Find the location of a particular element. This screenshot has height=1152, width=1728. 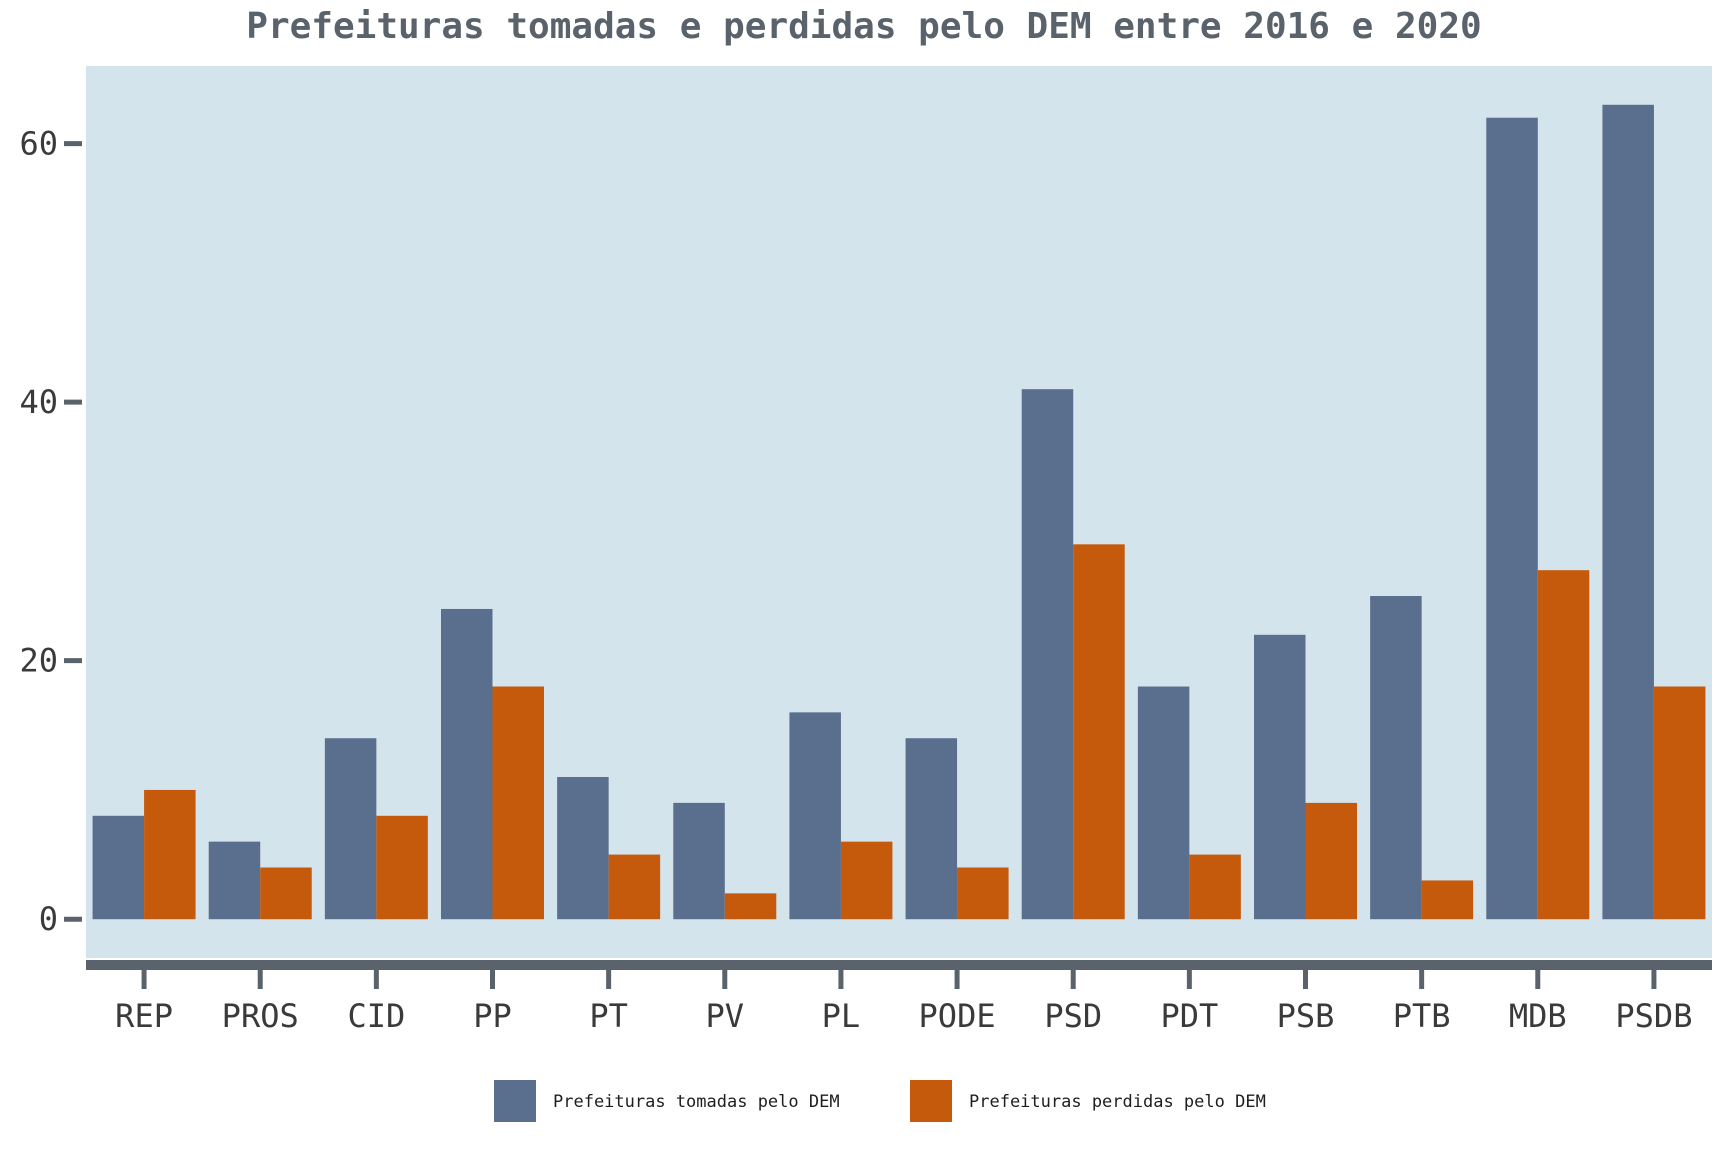

bar-tomadas-pode is located at coordinates (931, 829).